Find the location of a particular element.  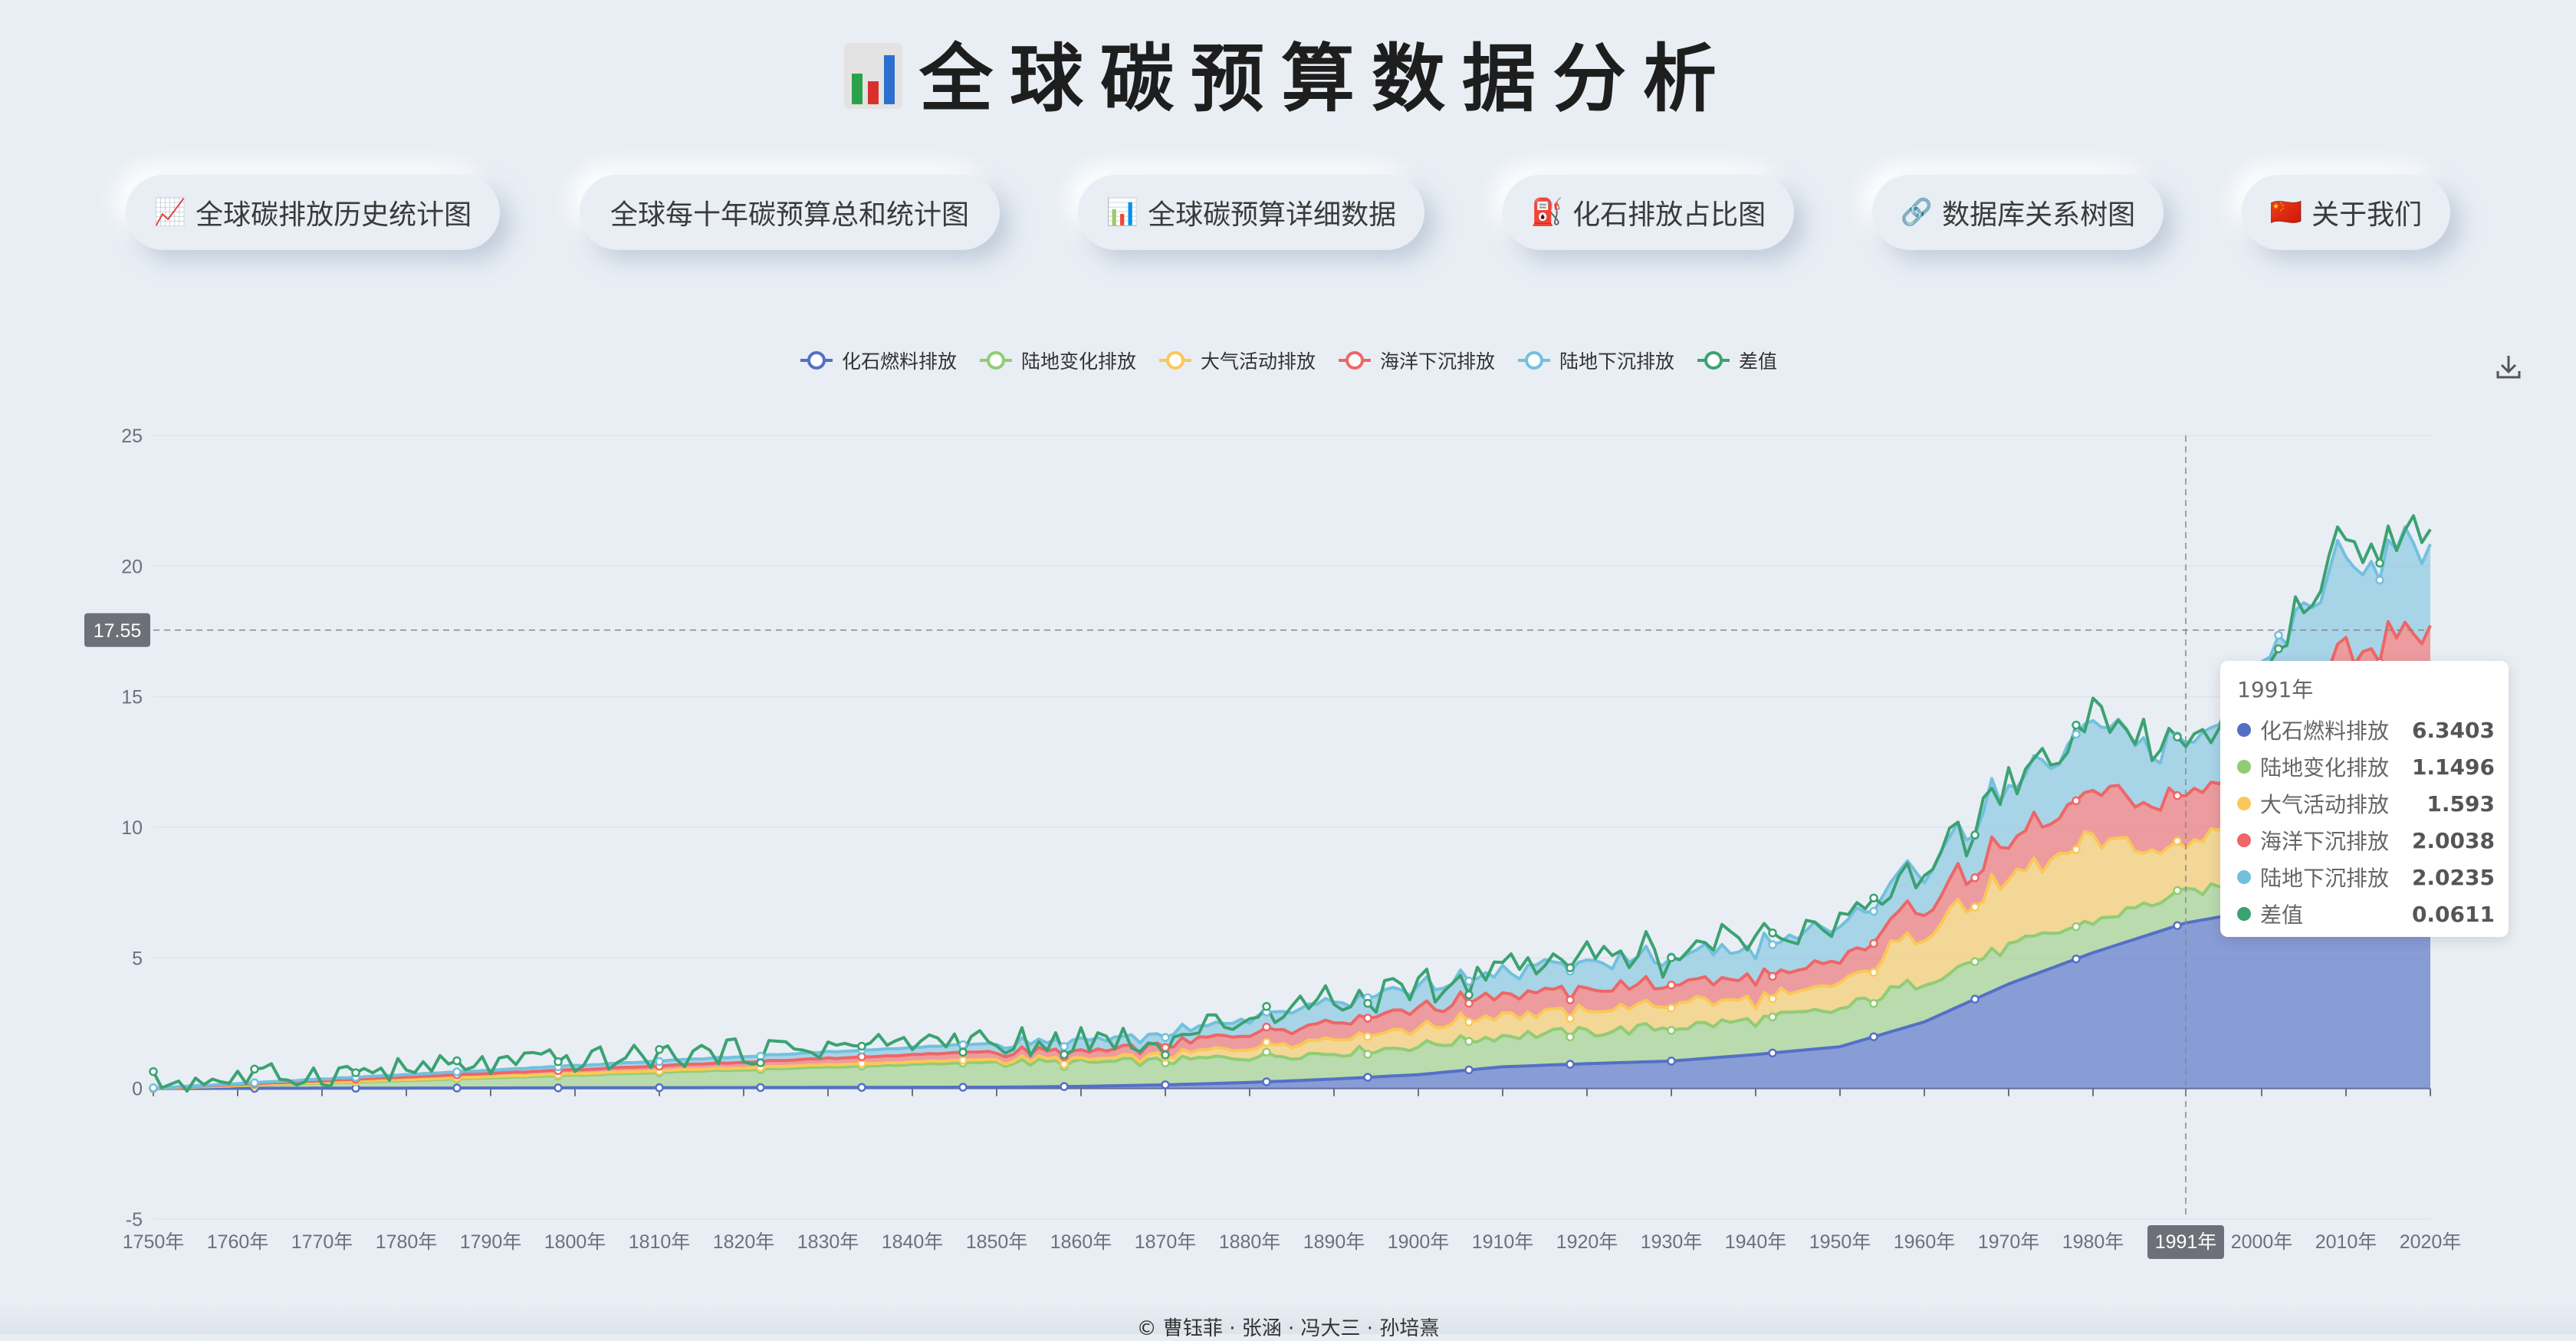

legend-item-atmosphere: 大气活动排放 is located at coordinates (1237, 360).